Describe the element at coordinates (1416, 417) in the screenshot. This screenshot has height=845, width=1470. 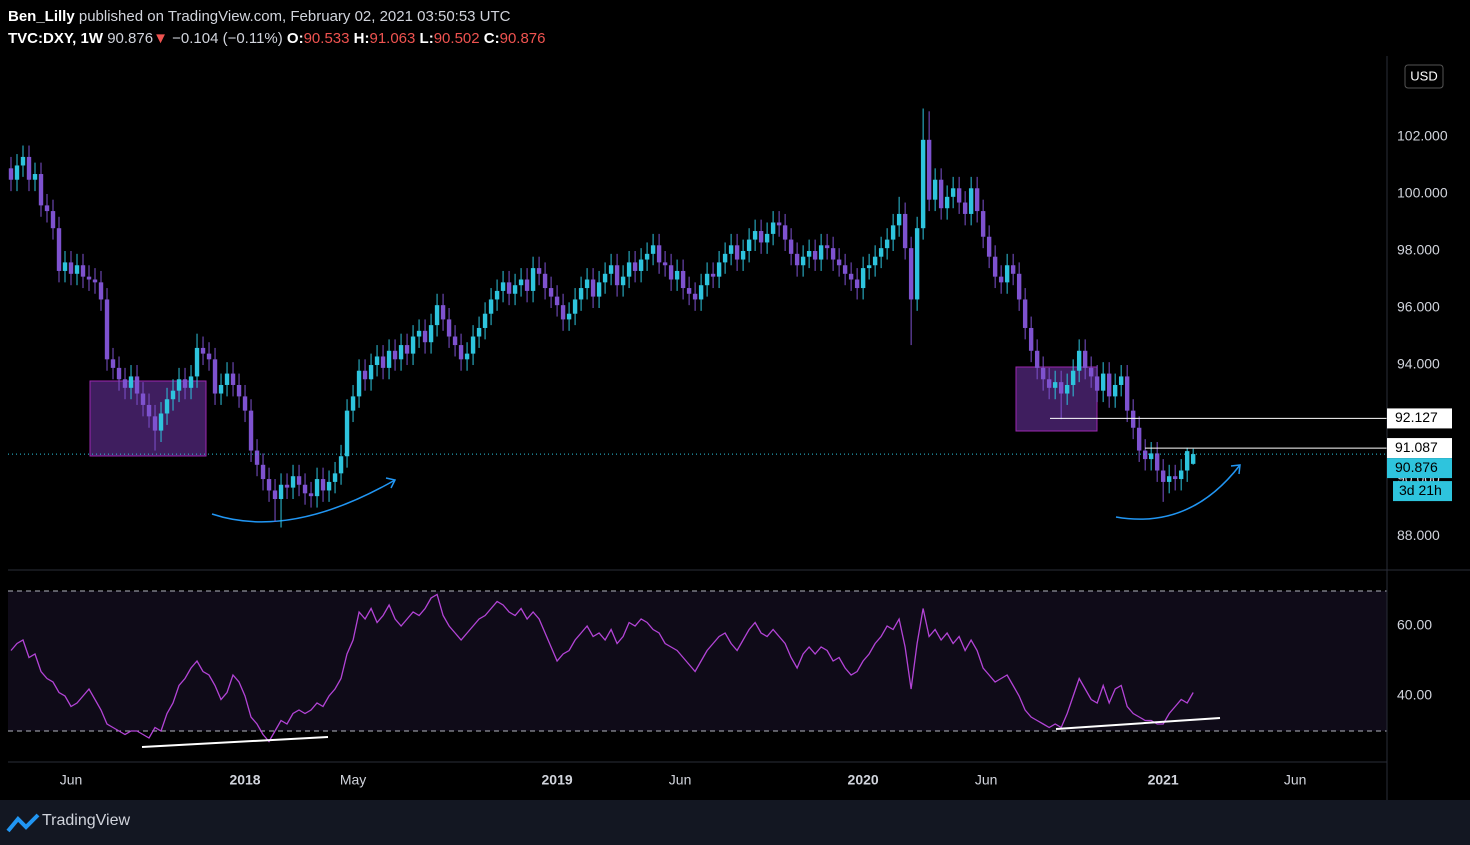
I see `level-label: 92.127` at that location.